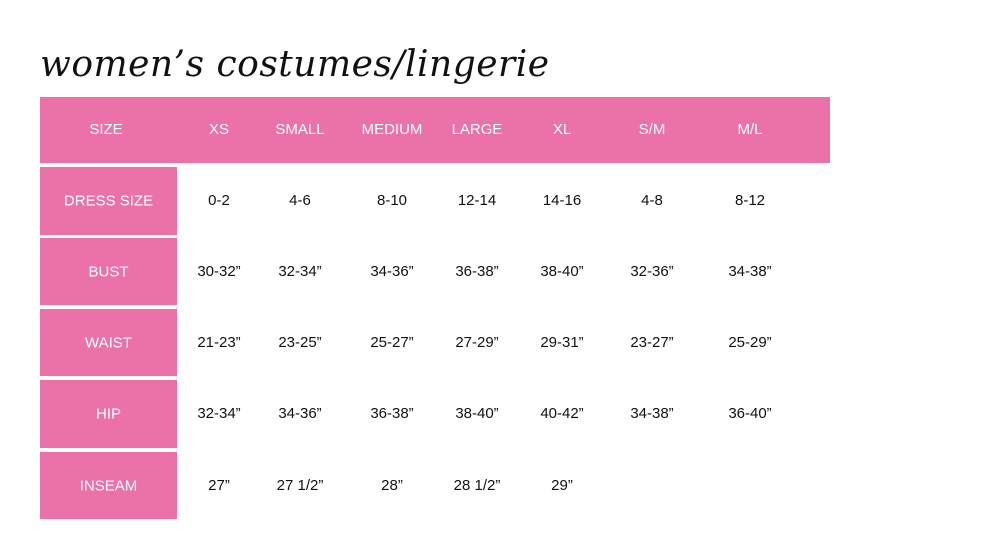 Image resolution: width=1000 pixels, height=542 pixels. What do you see at coordinates (219, 200) in the screenshot?
I see `table-cell: 0-2` at bounding box center [219, 200].